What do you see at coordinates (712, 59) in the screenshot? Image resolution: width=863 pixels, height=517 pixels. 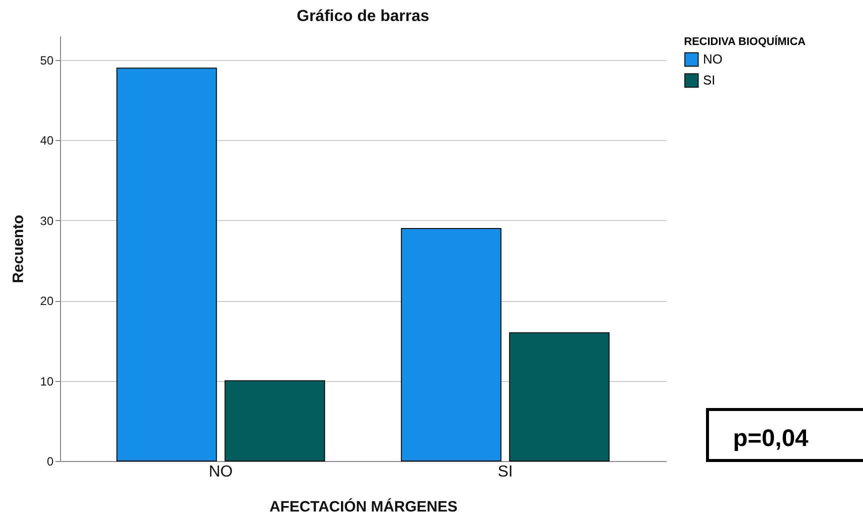 I see `legend-label: NO` at bounding box center [712, 59].